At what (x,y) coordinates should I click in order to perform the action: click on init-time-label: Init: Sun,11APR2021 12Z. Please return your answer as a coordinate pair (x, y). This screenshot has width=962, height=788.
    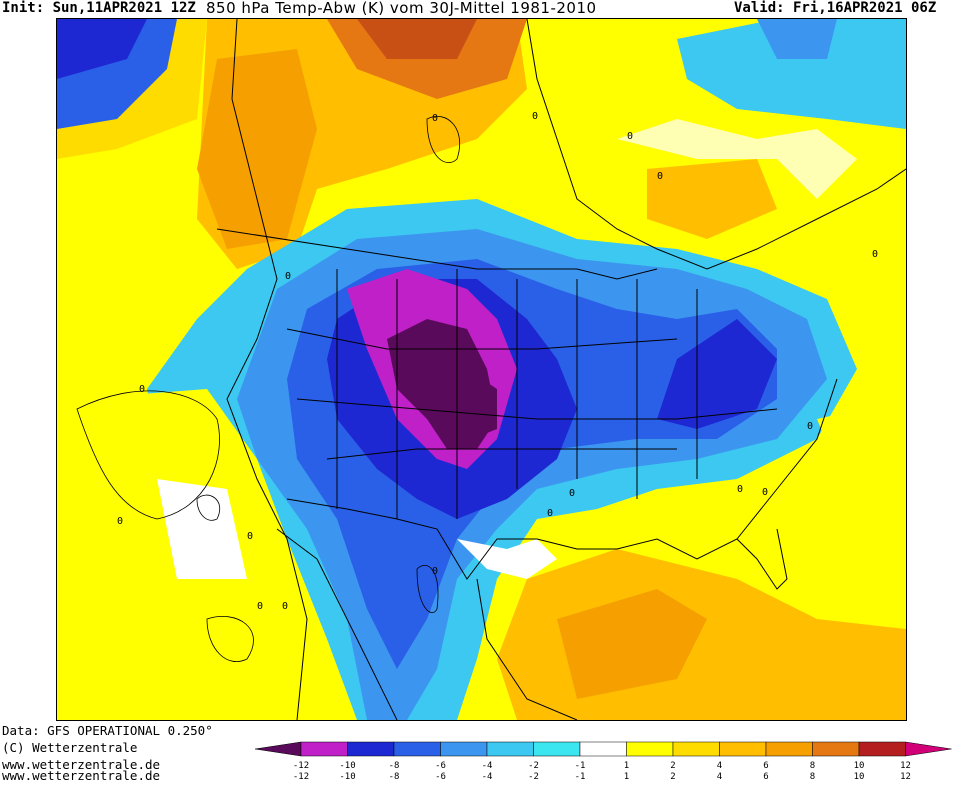
    Looking at the image, I should click on (99, 8).